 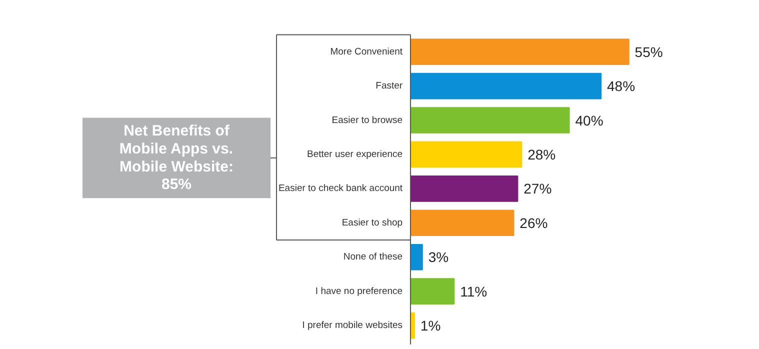 I want to click on data-label: 3%, so click(x=438, y=257).